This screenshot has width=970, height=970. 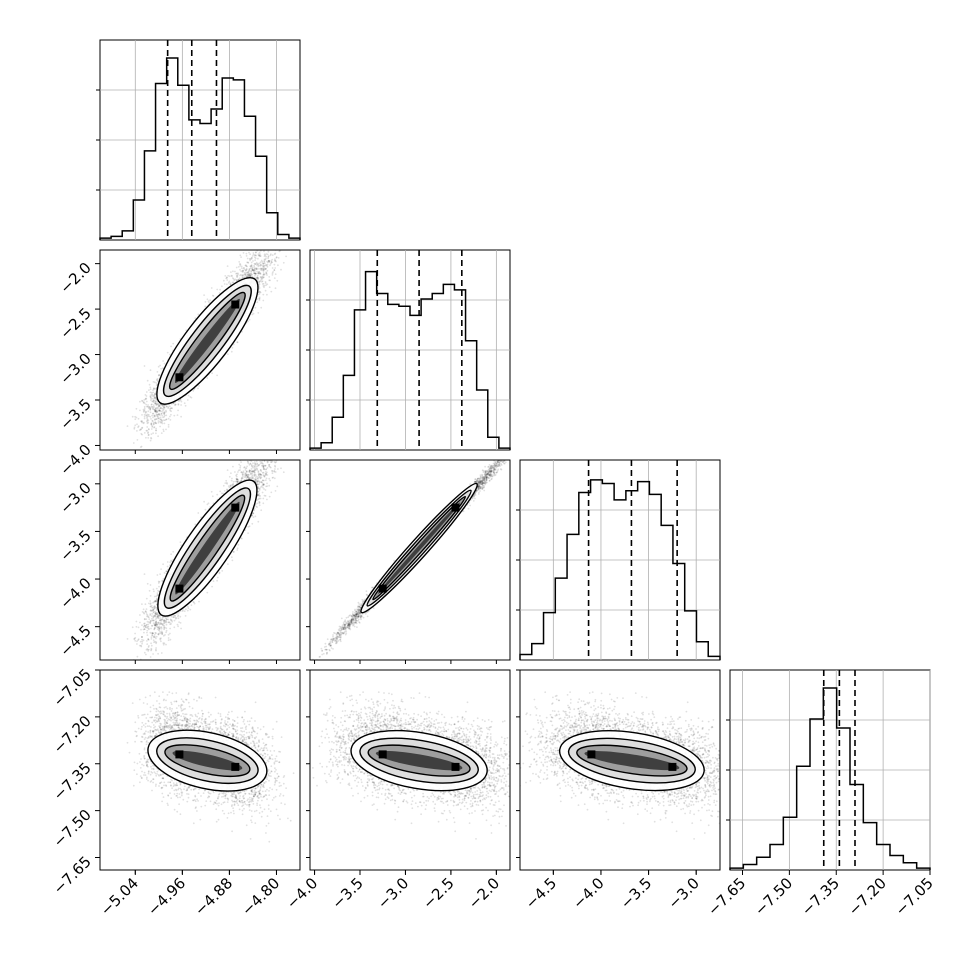 I want to click on scatter-panel-1-4: −7.65−7.50−7.35−7.20−7.05, so click(x=175, y=781).